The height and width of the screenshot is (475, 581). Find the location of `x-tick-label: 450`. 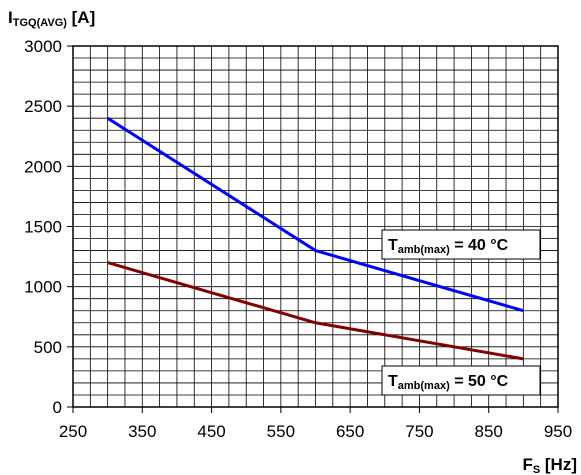

x-tick-label: 450 is located at coordinates (211, 431).